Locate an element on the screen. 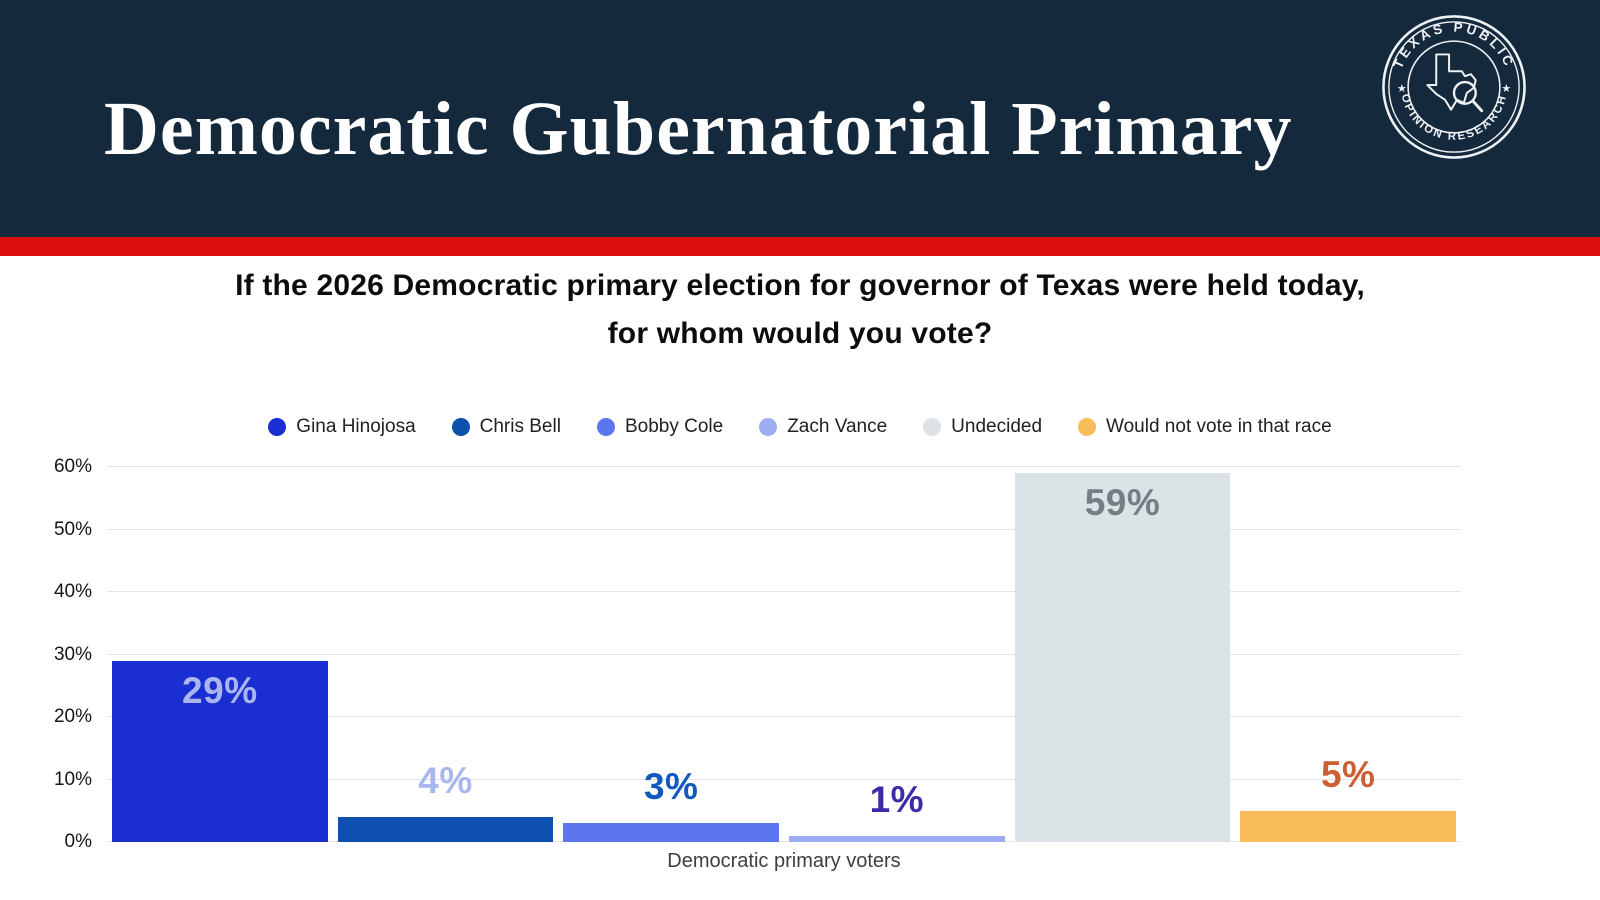  texas-public-opinion-research-logo: TEXAS PUBLIC OPINION RESEARCH ★ ★ is located at coordinates (1454, 87).